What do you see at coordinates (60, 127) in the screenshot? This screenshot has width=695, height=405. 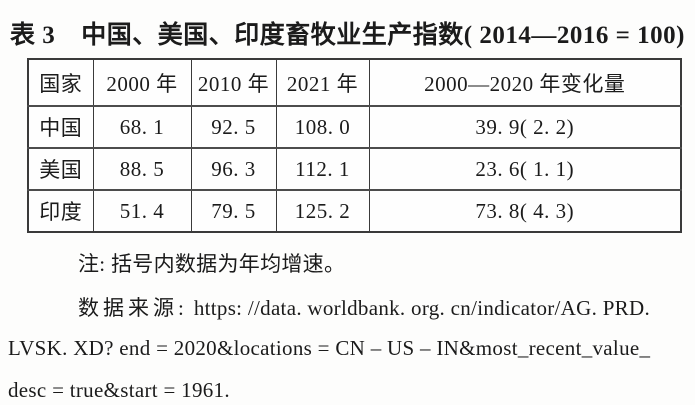 I see `cell-country: 中国` at bounding box center [60, 127].